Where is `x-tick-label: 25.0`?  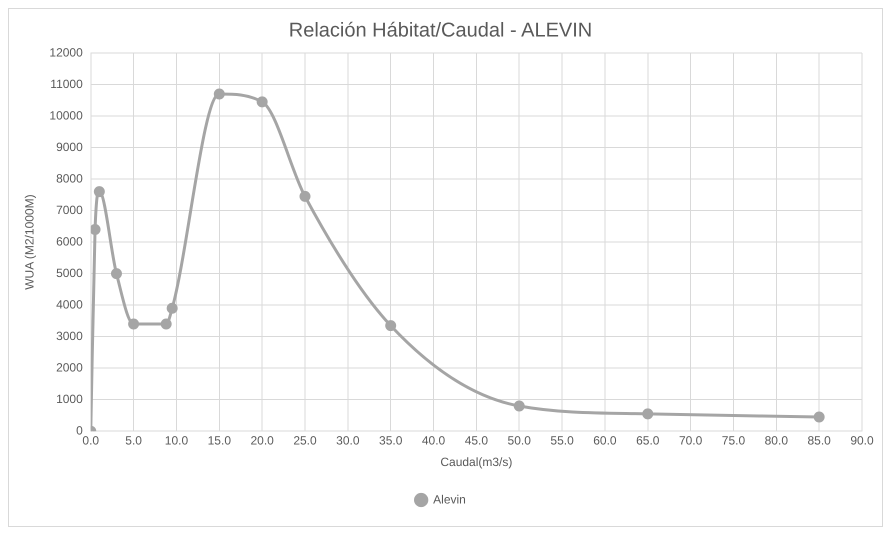
x-tick-label: 25.0 is located at coordinates (305, 441).